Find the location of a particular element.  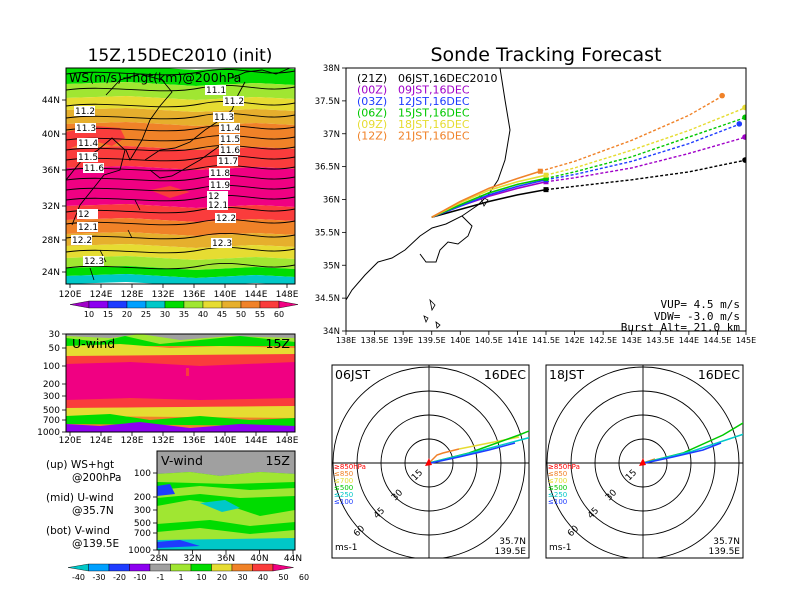

hodograph-origin is located at coordinates (428, 462).